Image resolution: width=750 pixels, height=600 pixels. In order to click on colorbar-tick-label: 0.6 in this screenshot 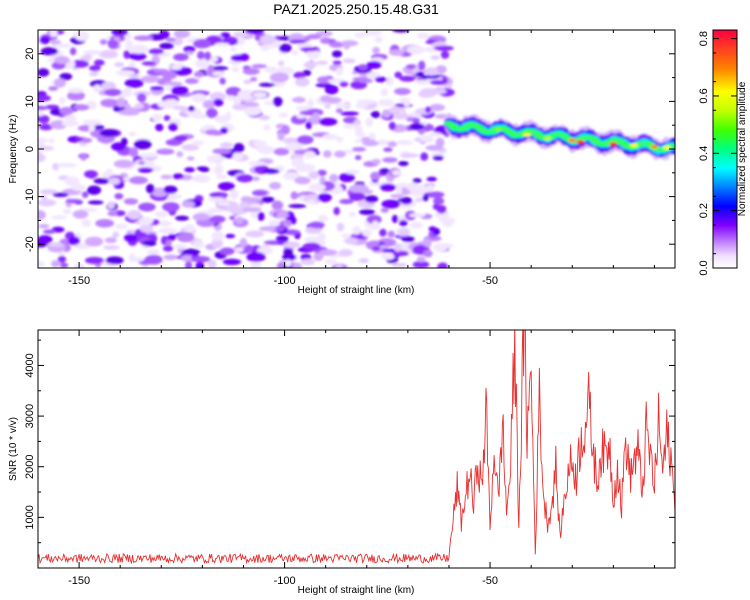, I will do `click(704, 95)`.